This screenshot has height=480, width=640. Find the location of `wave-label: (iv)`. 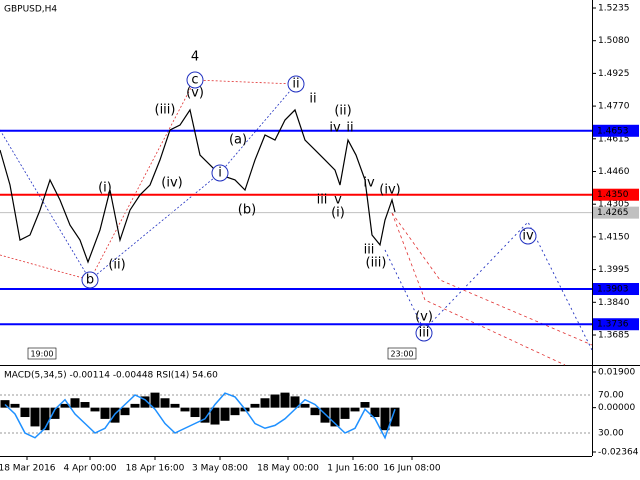

wave-label: (iv) is located at coordinates (389, 190).